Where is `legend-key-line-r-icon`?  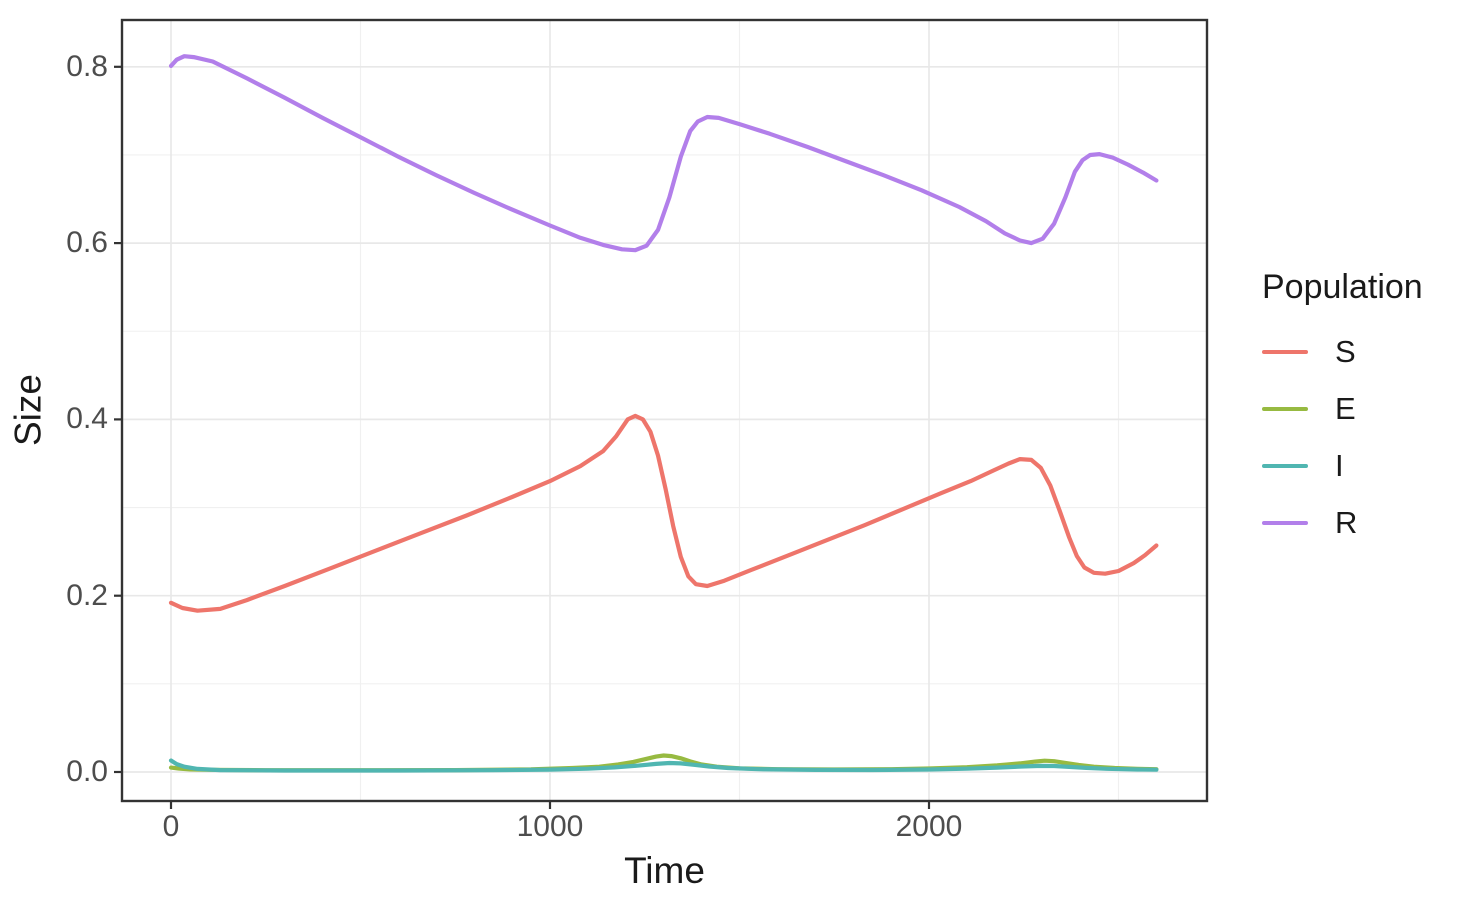
legend-key-line-r-icon is located at coordinates (1285, 522).